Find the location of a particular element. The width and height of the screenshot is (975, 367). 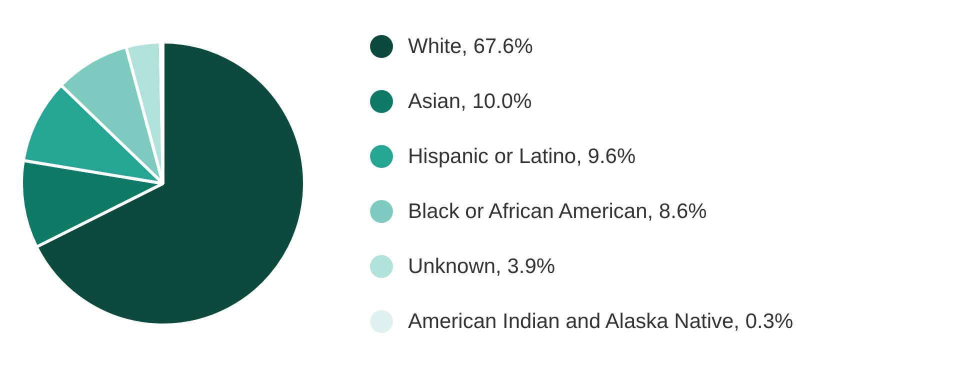

legend-label: Unknown, 3.9% is located at coordinates (482, 267).